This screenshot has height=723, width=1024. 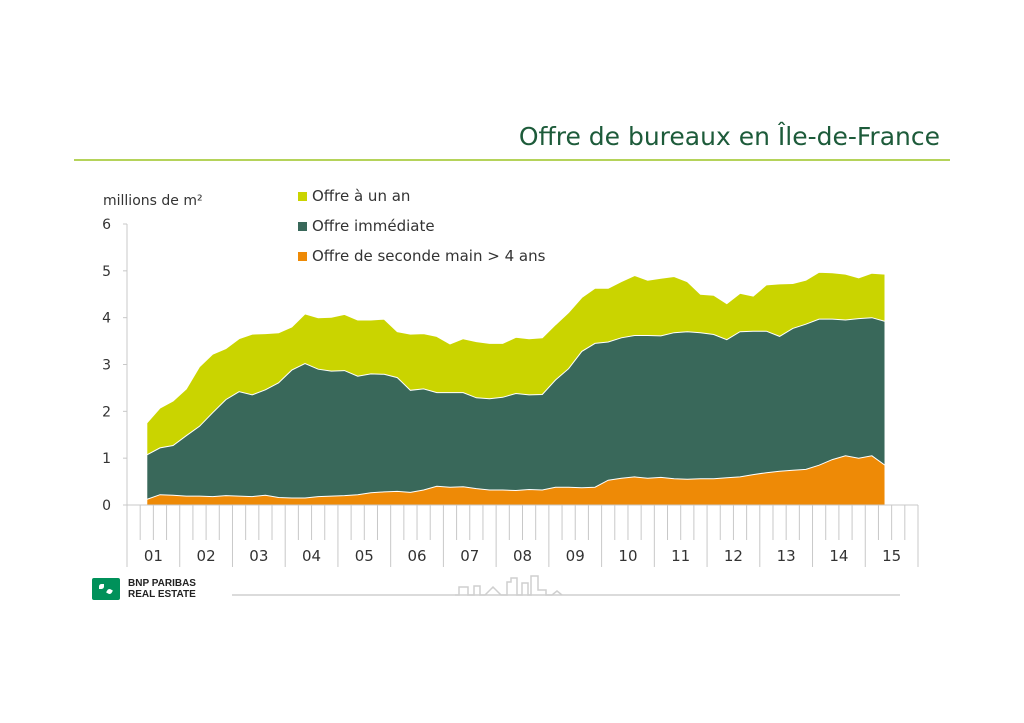 I want to click on y-tick-label: 2, so click(x=106, y=412).